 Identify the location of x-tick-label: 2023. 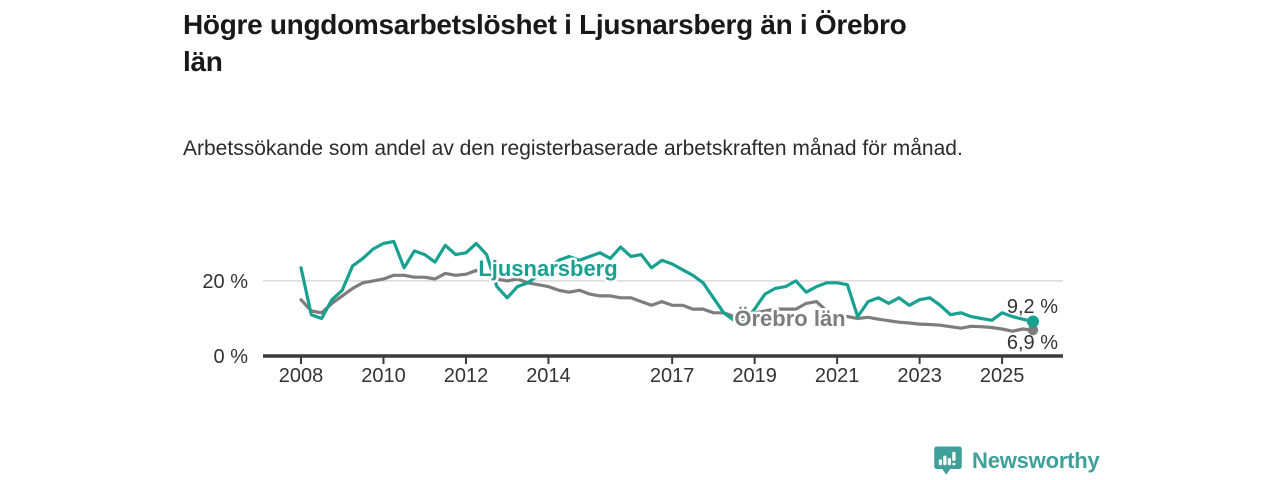
(919, 376).